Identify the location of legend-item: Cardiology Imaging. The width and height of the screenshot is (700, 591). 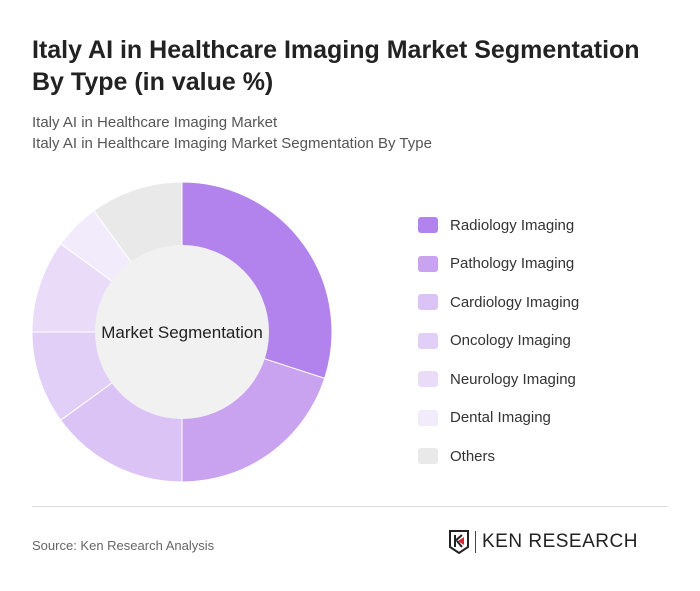
(498, 302).